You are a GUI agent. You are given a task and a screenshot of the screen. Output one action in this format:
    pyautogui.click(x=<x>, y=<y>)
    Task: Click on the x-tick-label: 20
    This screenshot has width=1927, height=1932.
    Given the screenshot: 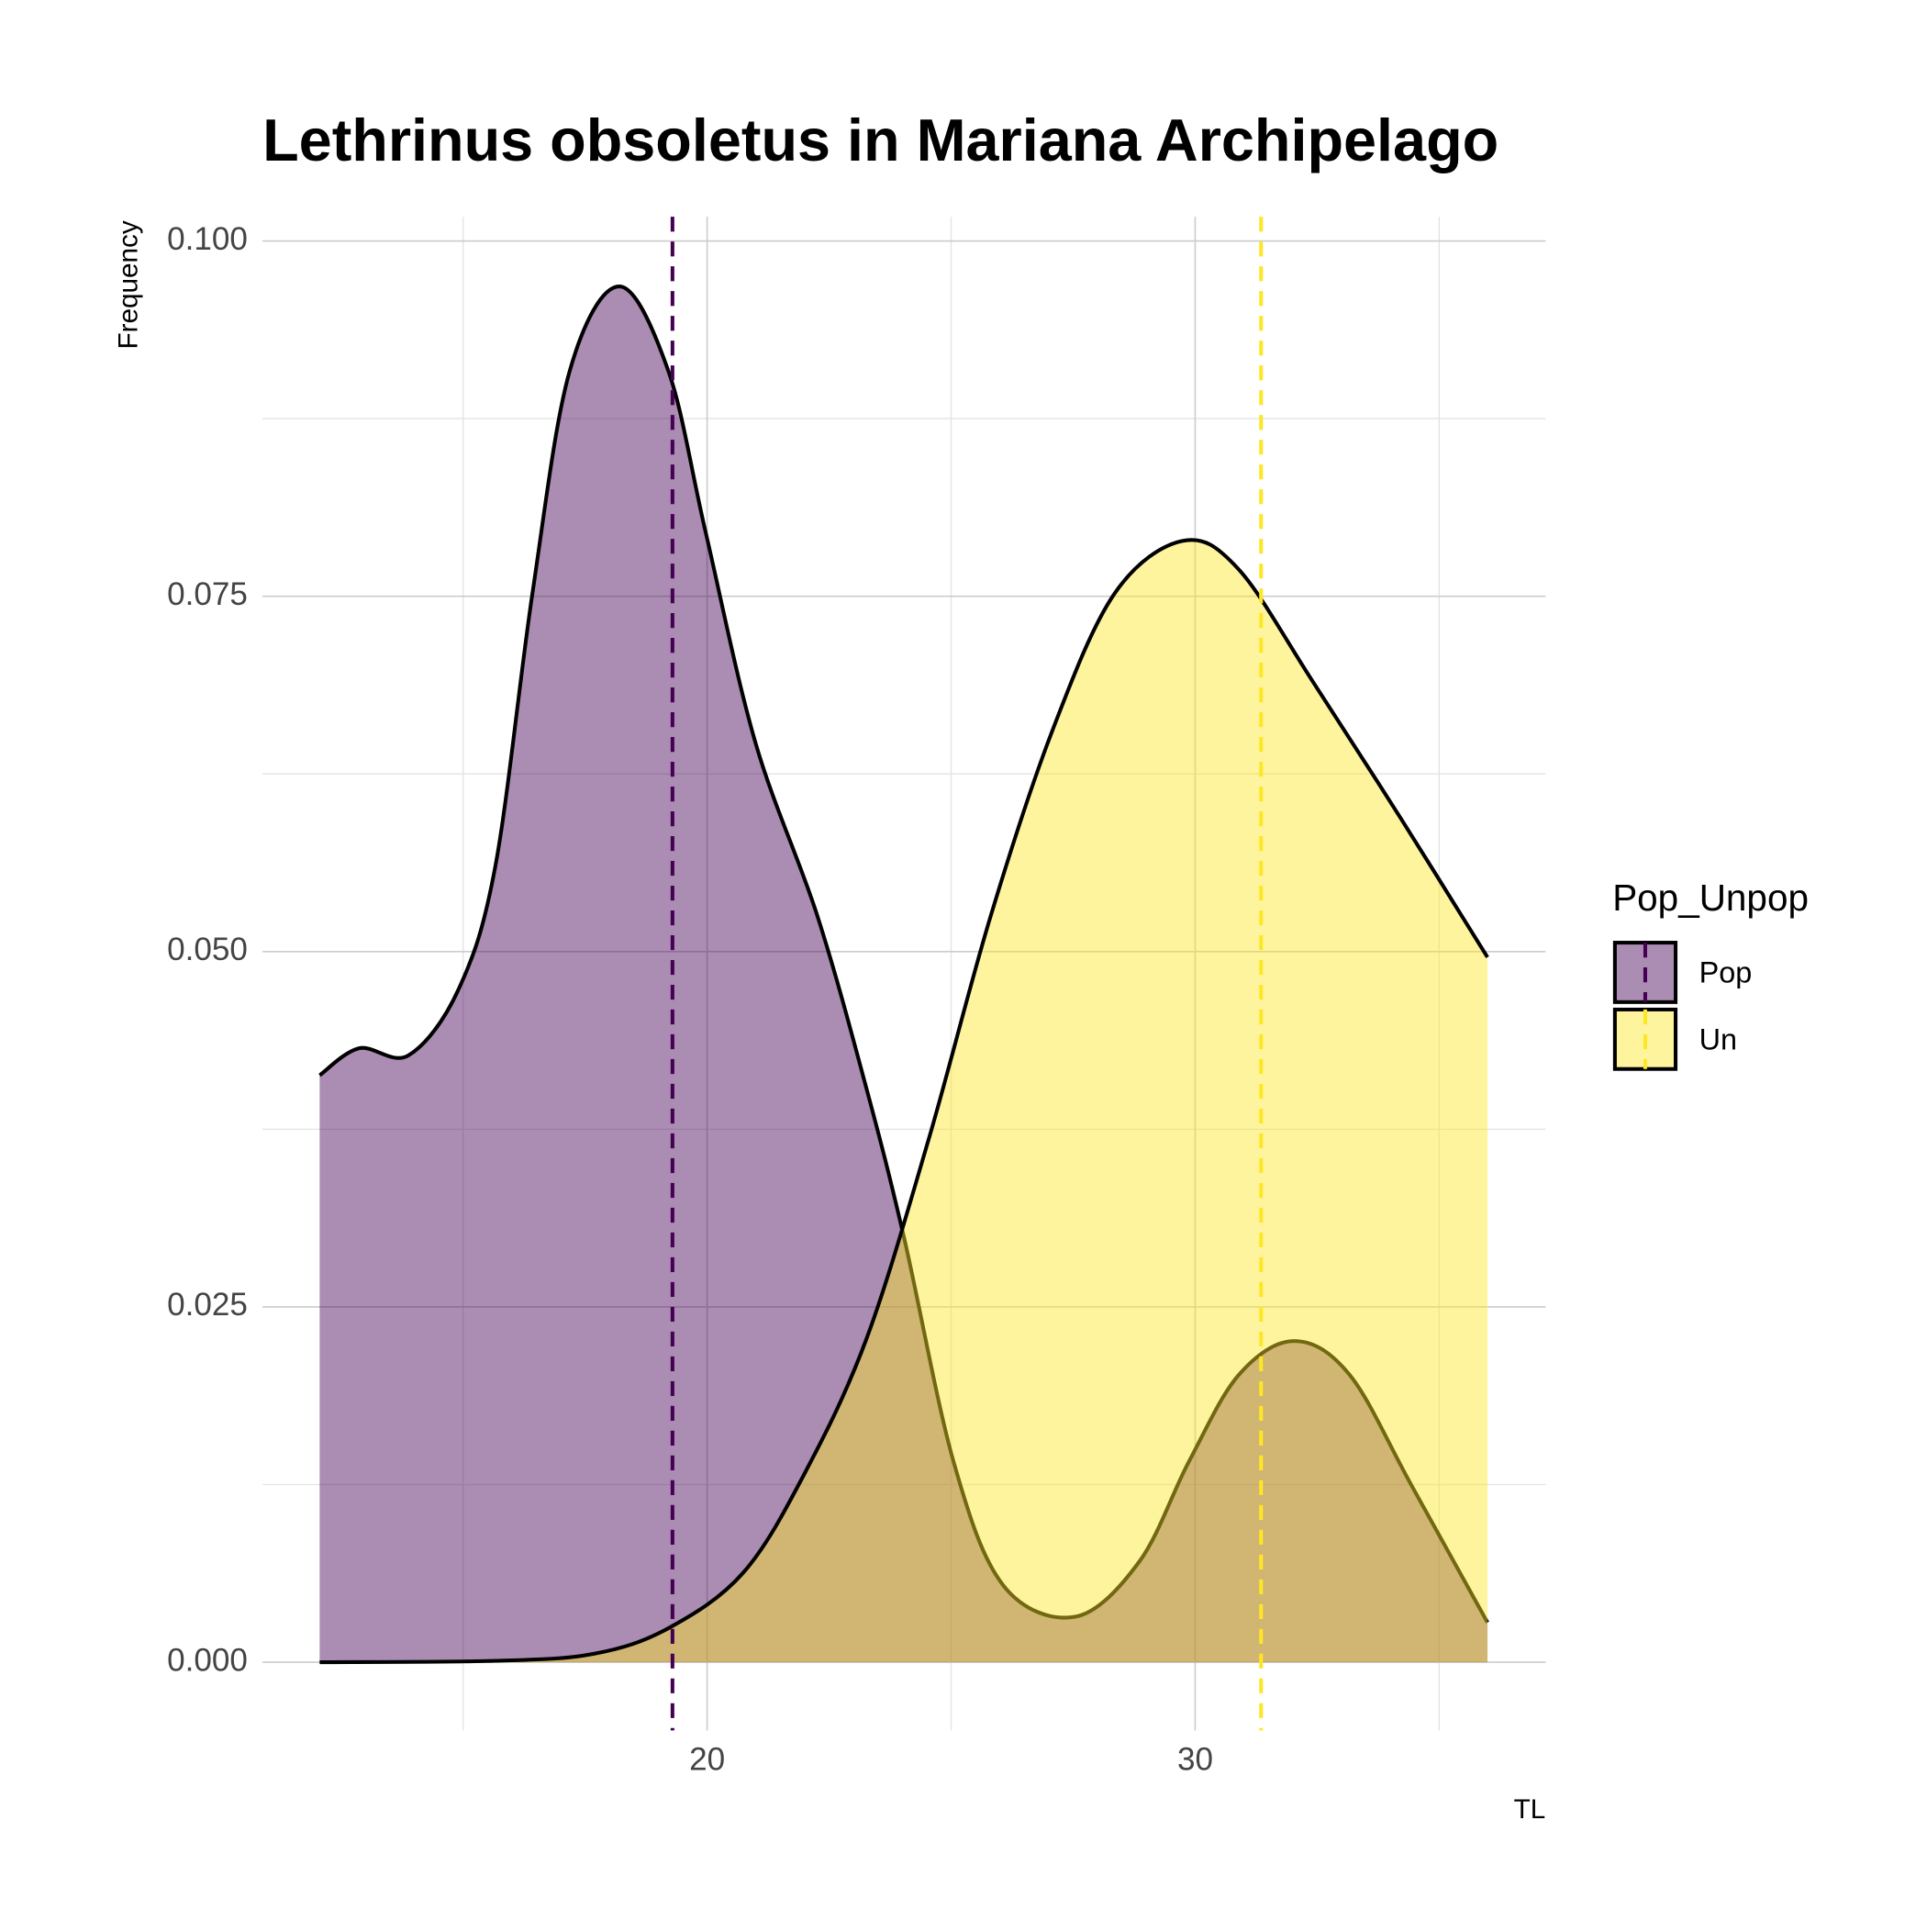 What is the action you would take?
    pyautogui.click(x=707, y=1759)
    